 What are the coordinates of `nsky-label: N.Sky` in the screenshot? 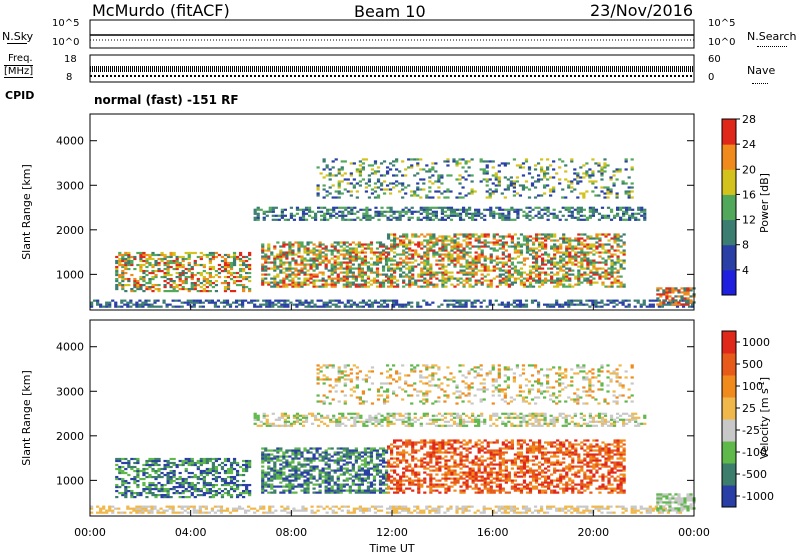 It's located at (18, 36).